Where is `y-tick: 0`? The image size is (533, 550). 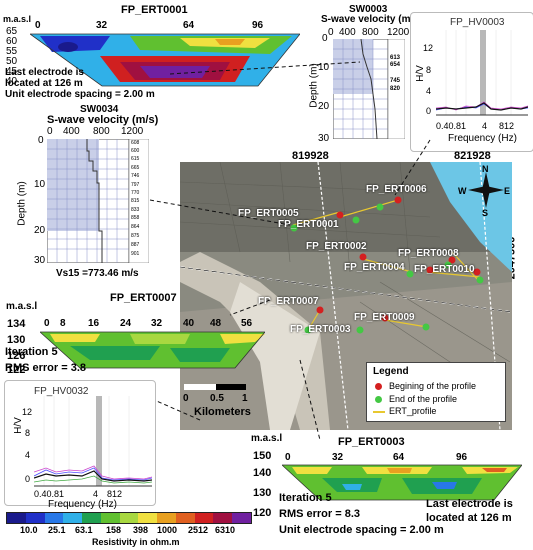 y-tick: 0 is located at coordinates (28, 479).